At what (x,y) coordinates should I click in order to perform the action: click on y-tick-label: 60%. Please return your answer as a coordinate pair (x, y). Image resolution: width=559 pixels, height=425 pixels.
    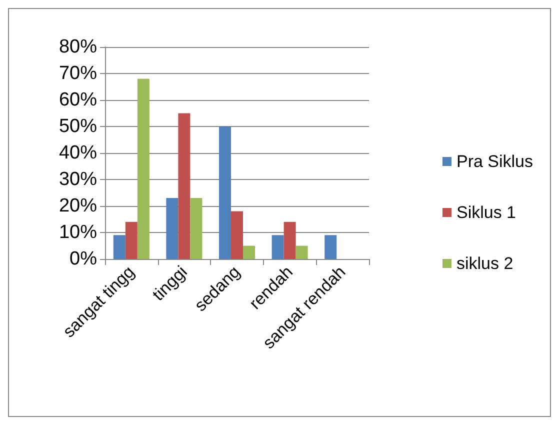
    Looking at the image, I should click on (78, 100).